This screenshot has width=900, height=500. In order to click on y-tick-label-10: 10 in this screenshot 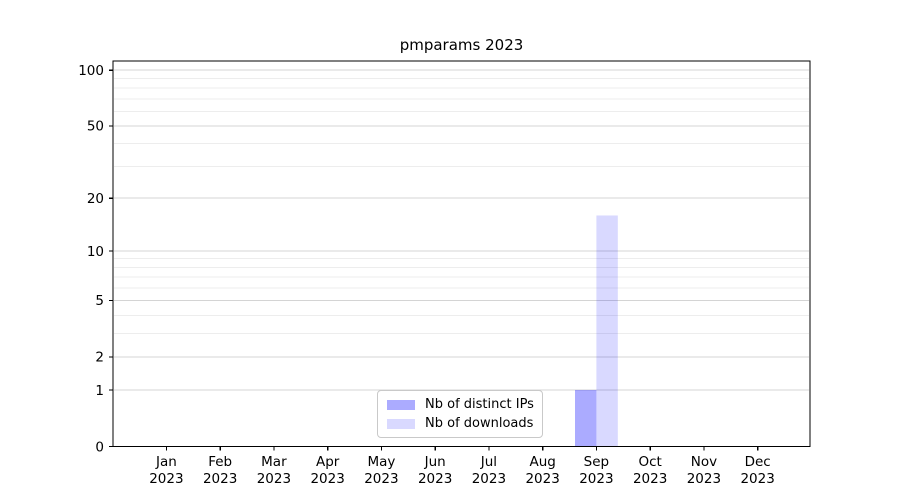, I will do `click(95, 252)`.